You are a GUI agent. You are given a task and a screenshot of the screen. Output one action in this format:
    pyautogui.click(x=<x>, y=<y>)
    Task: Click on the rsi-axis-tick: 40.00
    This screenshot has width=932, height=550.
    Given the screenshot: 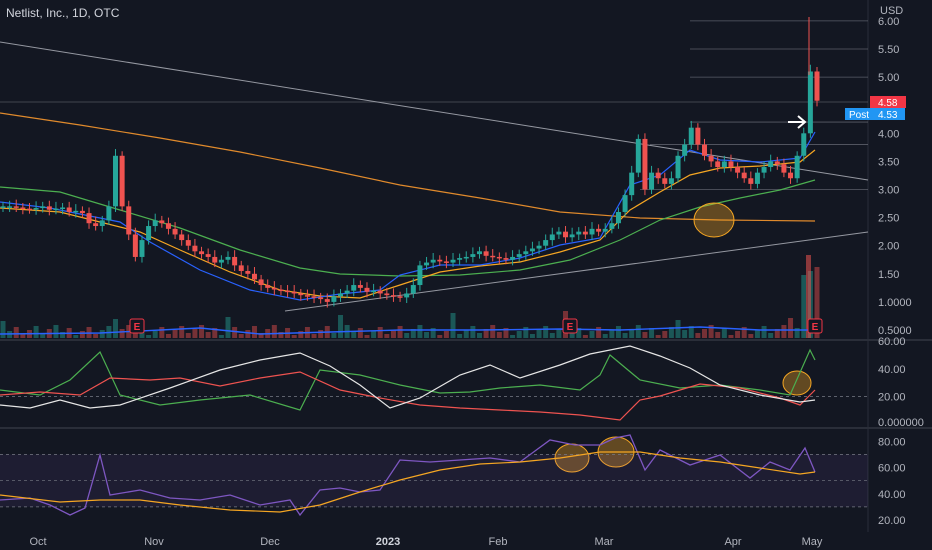 What is the action you would take?
    pyautogui.click(x=892, y=495)
    